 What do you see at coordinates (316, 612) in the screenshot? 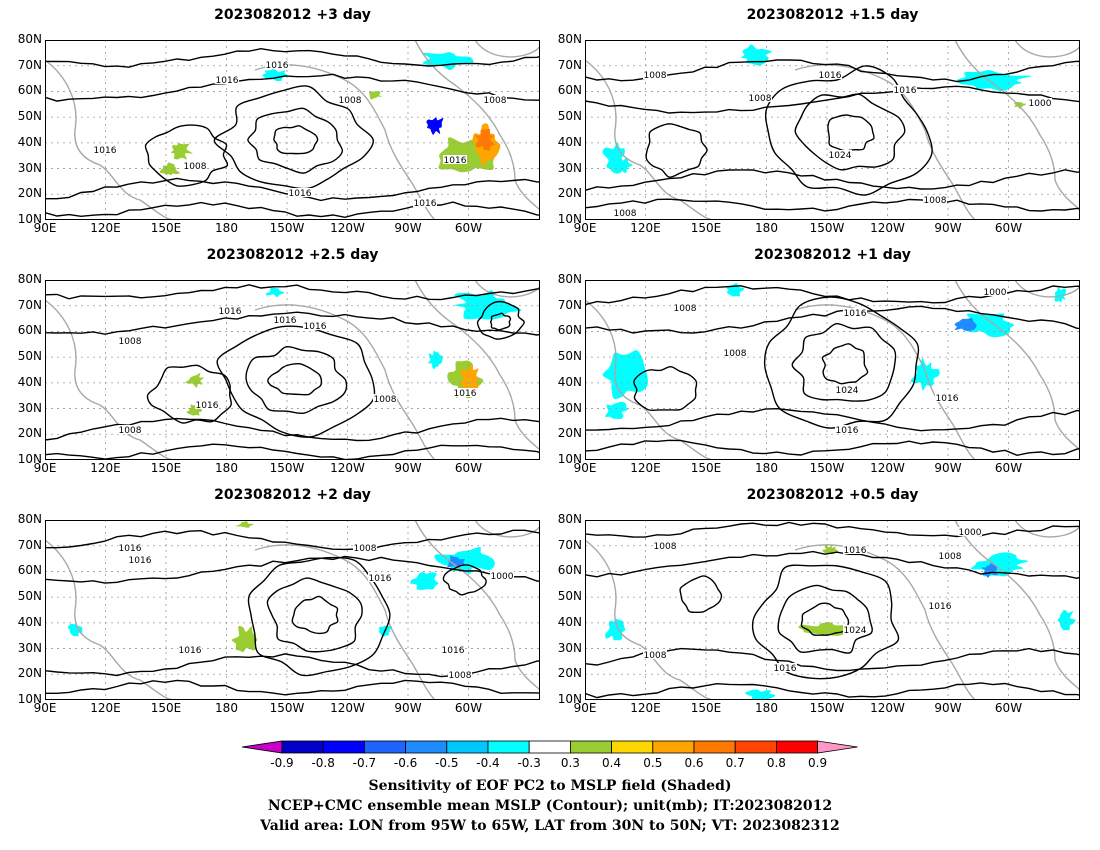
I see `contour-labels: 1016 1008 1016 1016 1000 1016 1016 1008` at bounding box center [316, 612].